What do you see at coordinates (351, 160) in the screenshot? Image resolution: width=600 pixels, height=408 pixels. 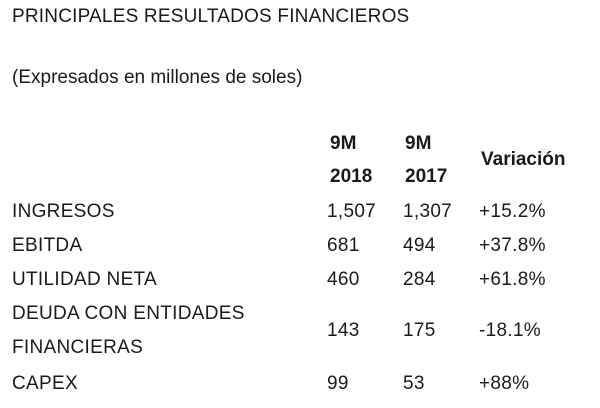 I see `header-9m-2018: 9M 2018` at bounding box center [351, 160].